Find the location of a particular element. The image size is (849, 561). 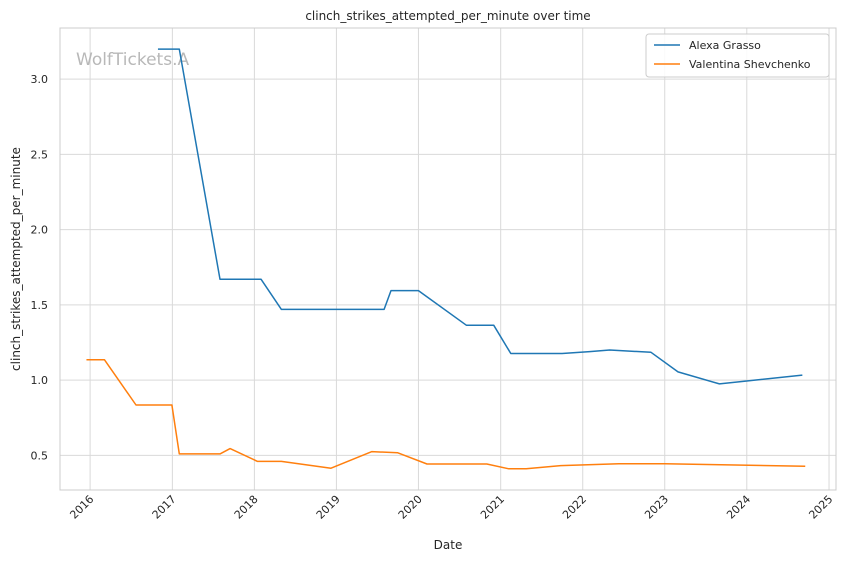

y-tick-label: 2.0 is located at coordinates (40, 230).